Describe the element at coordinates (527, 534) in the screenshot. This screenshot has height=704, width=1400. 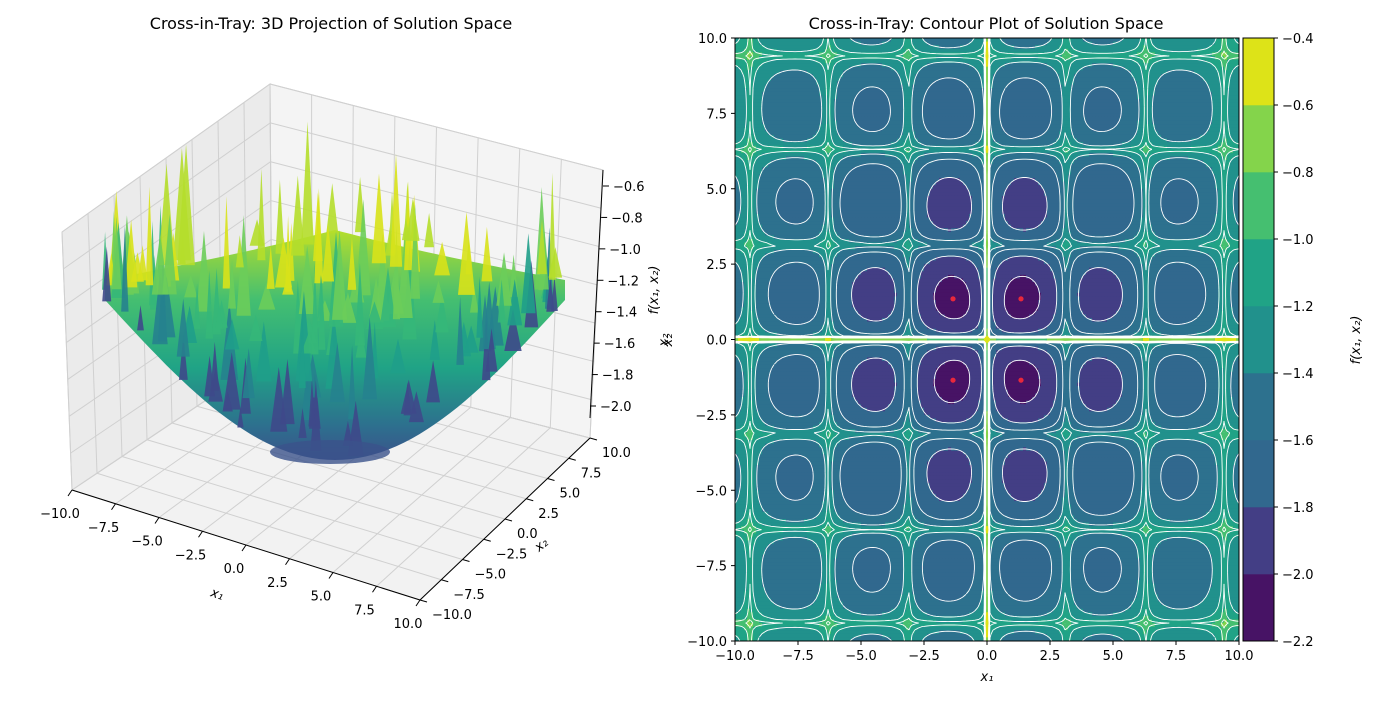
I see `x2-tick-label: 0.0` at that location.